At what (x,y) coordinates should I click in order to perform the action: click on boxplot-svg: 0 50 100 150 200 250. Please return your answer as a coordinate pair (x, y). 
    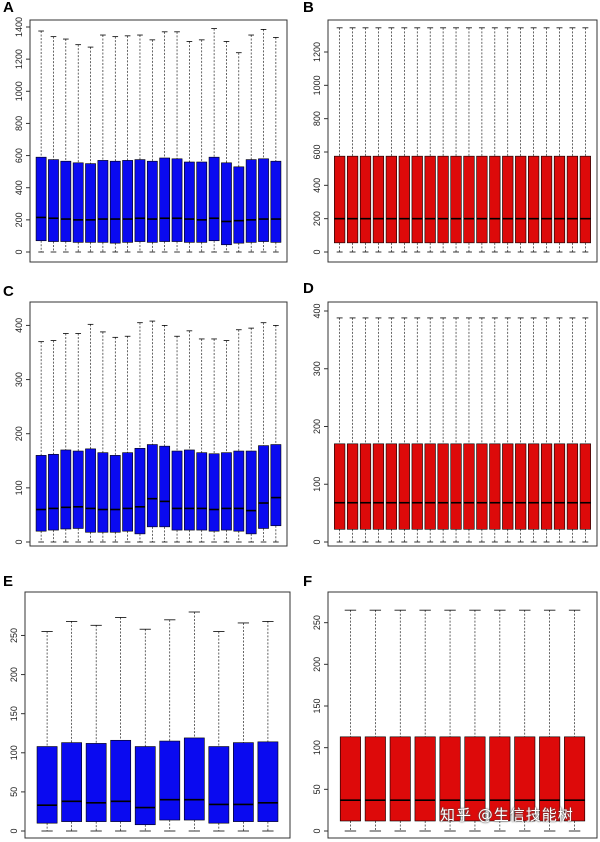
    Looking at the image, I should click on (455, 715).